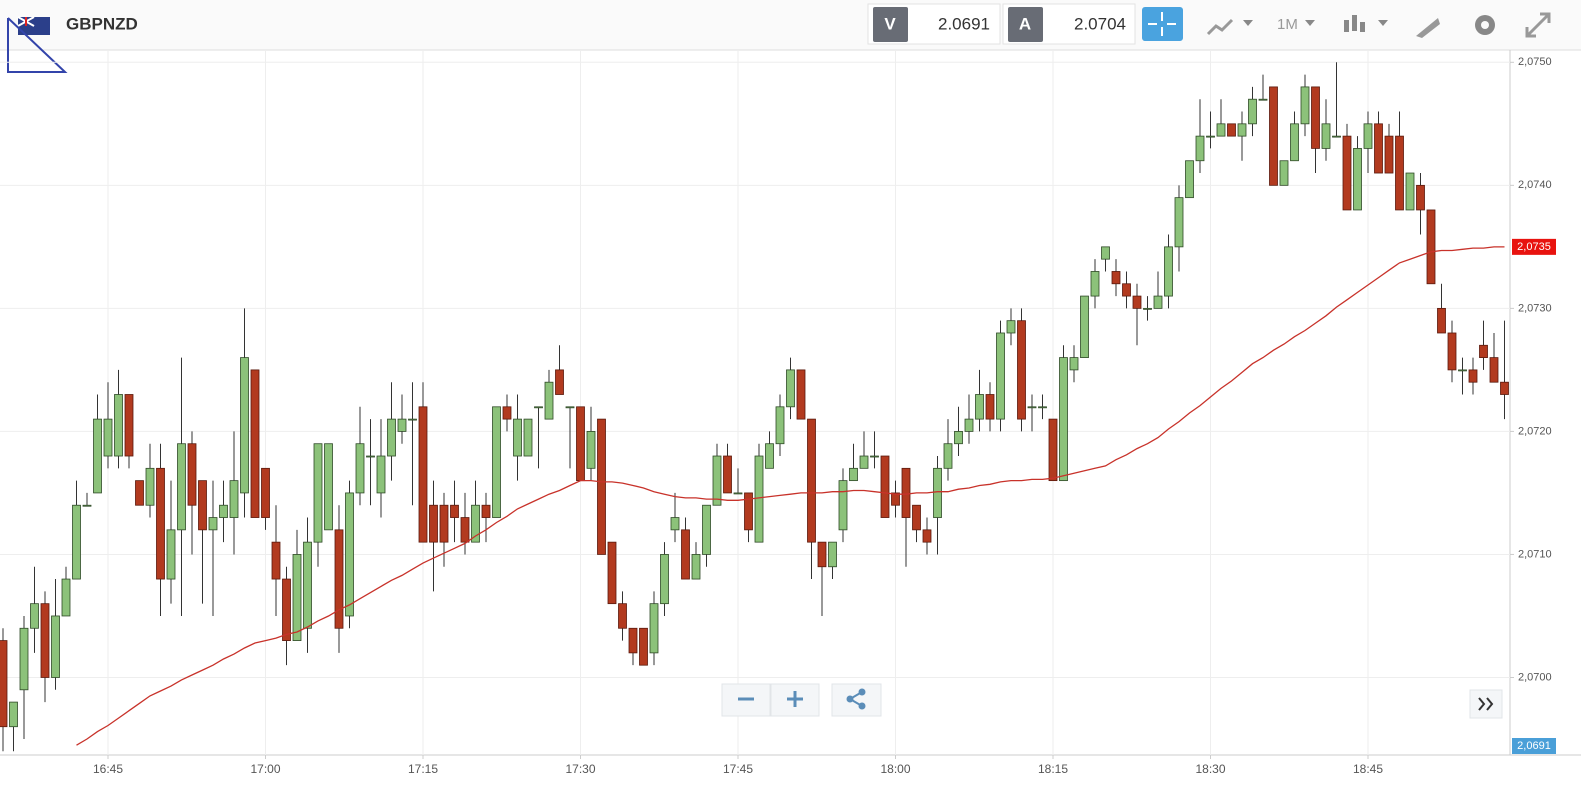  Describe the element at coordinates (1486, 704) in the screenshot. I see `scroll-end-button` at that location.